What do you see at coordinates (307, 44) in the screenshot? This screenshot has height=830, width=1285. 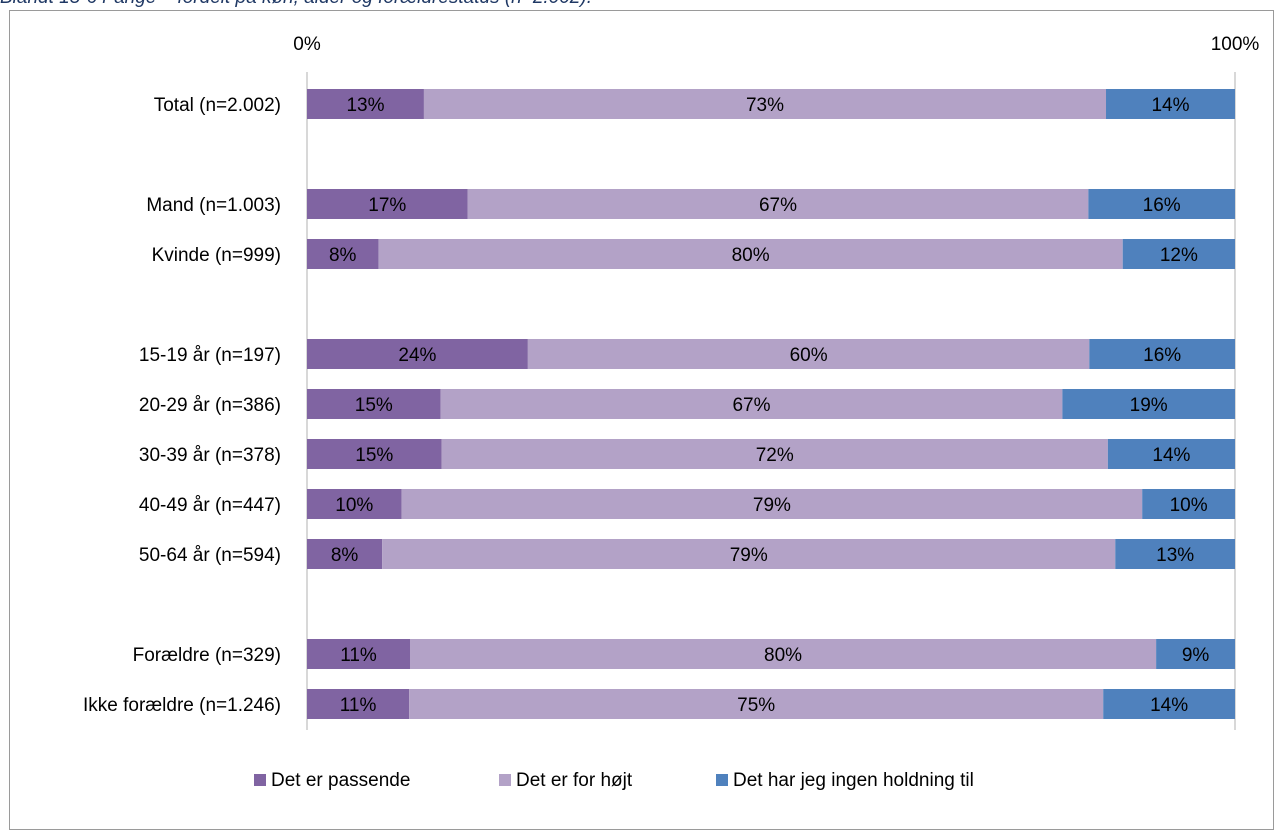 I see `axis-min-label: 0%` at bounding box center [307, 44].